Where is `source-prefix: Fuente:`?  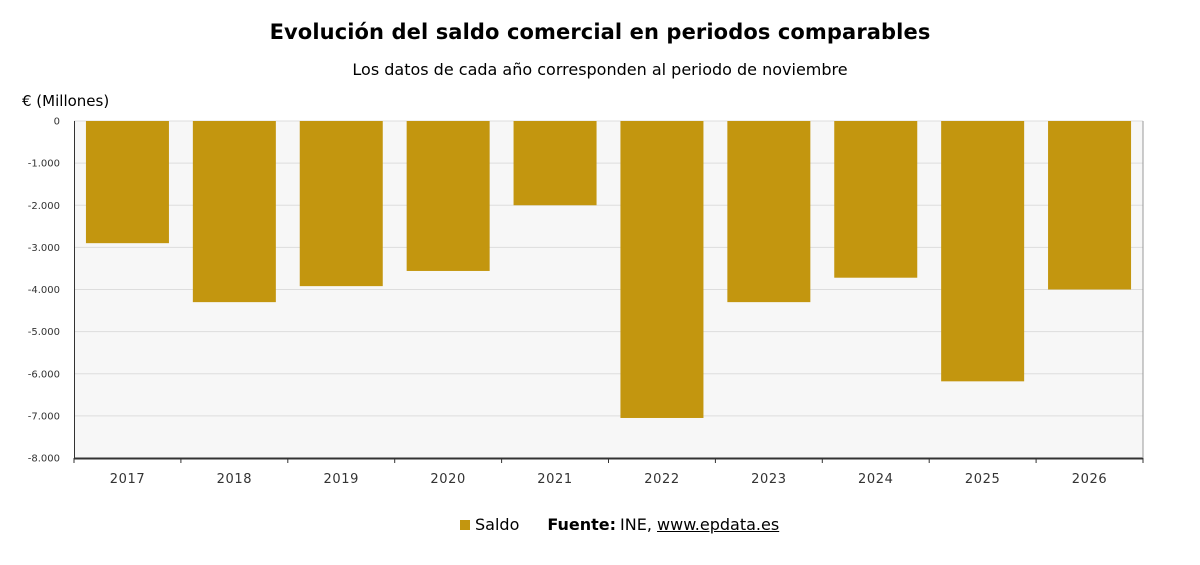
source-prefix: Fuente: is located at coordinates (582, 524).